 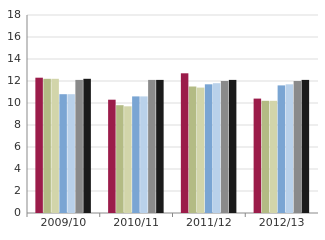 What do you see at coordinates (14, 36) in the screenshot?
I see `y-tick-label: 16` at bounding box center [14, 36].